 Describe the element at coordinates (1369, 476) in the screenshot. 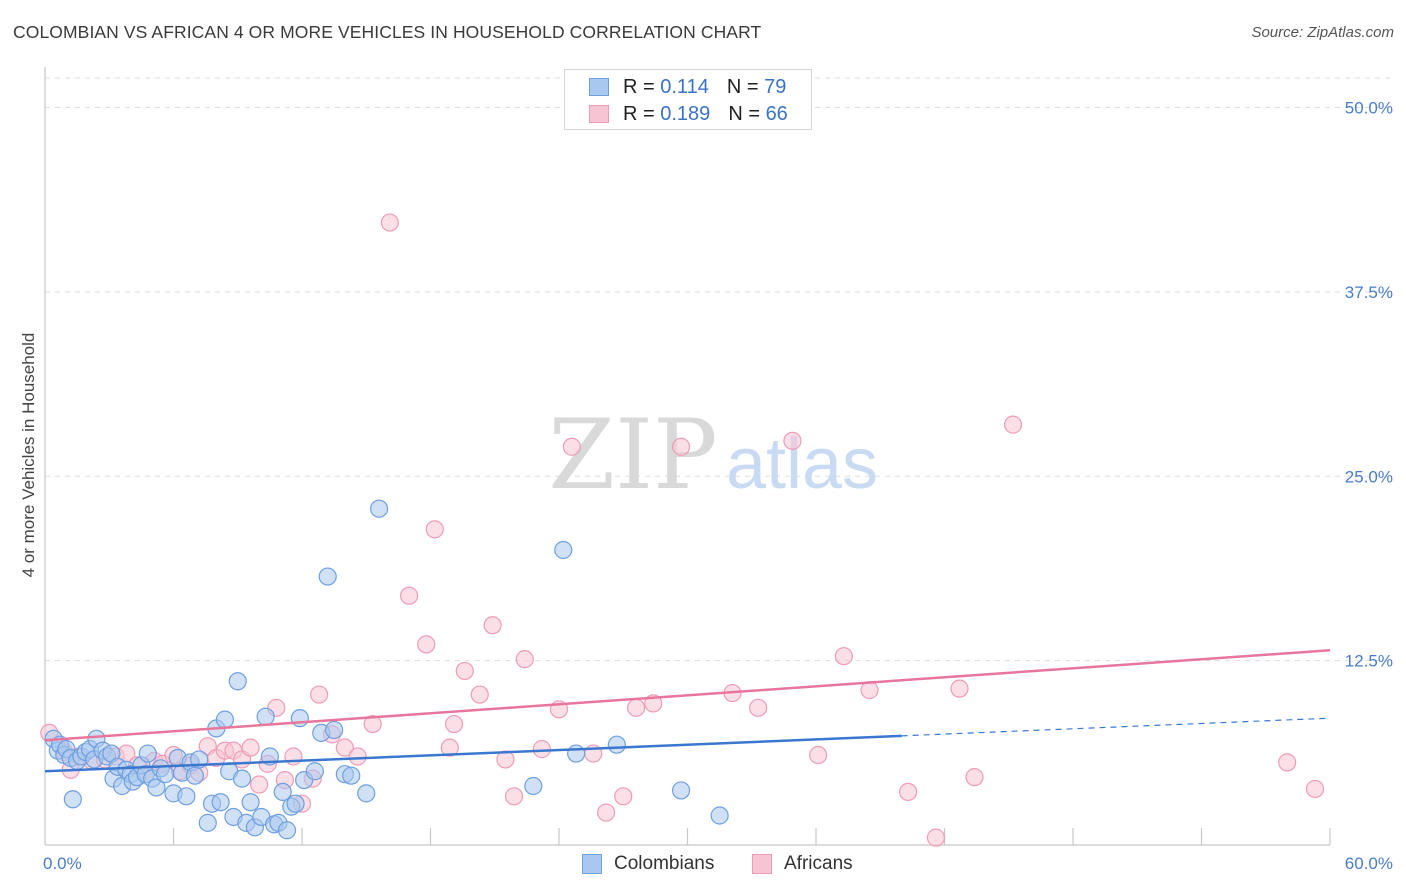

I see `y-tick-label: 25.0%` at that location.